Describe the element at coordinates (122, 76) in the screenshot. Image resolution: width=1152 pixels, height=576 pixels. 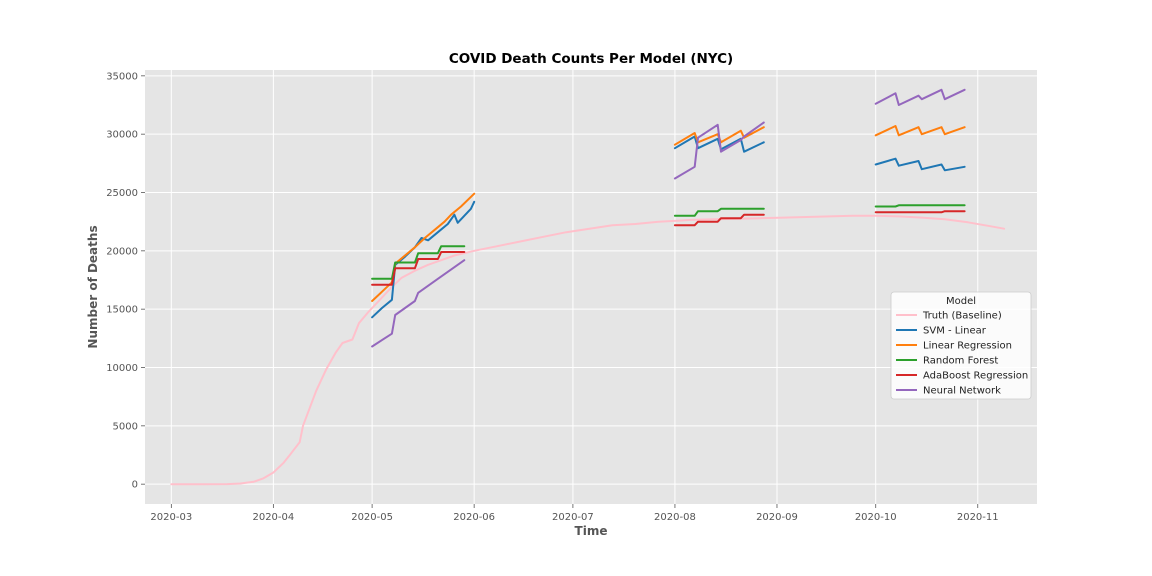
I see `y-tick-label: 35000` at that location.